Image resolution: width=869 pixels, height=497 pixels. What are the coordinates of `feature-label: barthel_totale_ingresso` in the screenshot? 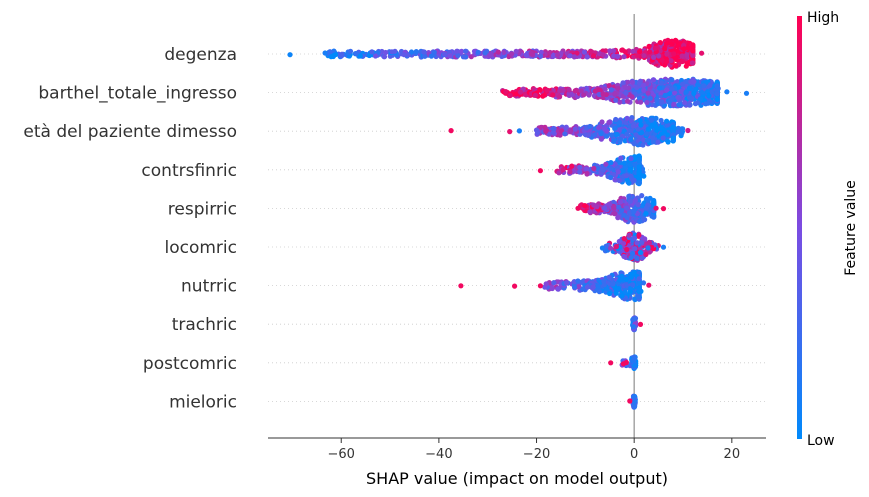 It's located at (137, 94).